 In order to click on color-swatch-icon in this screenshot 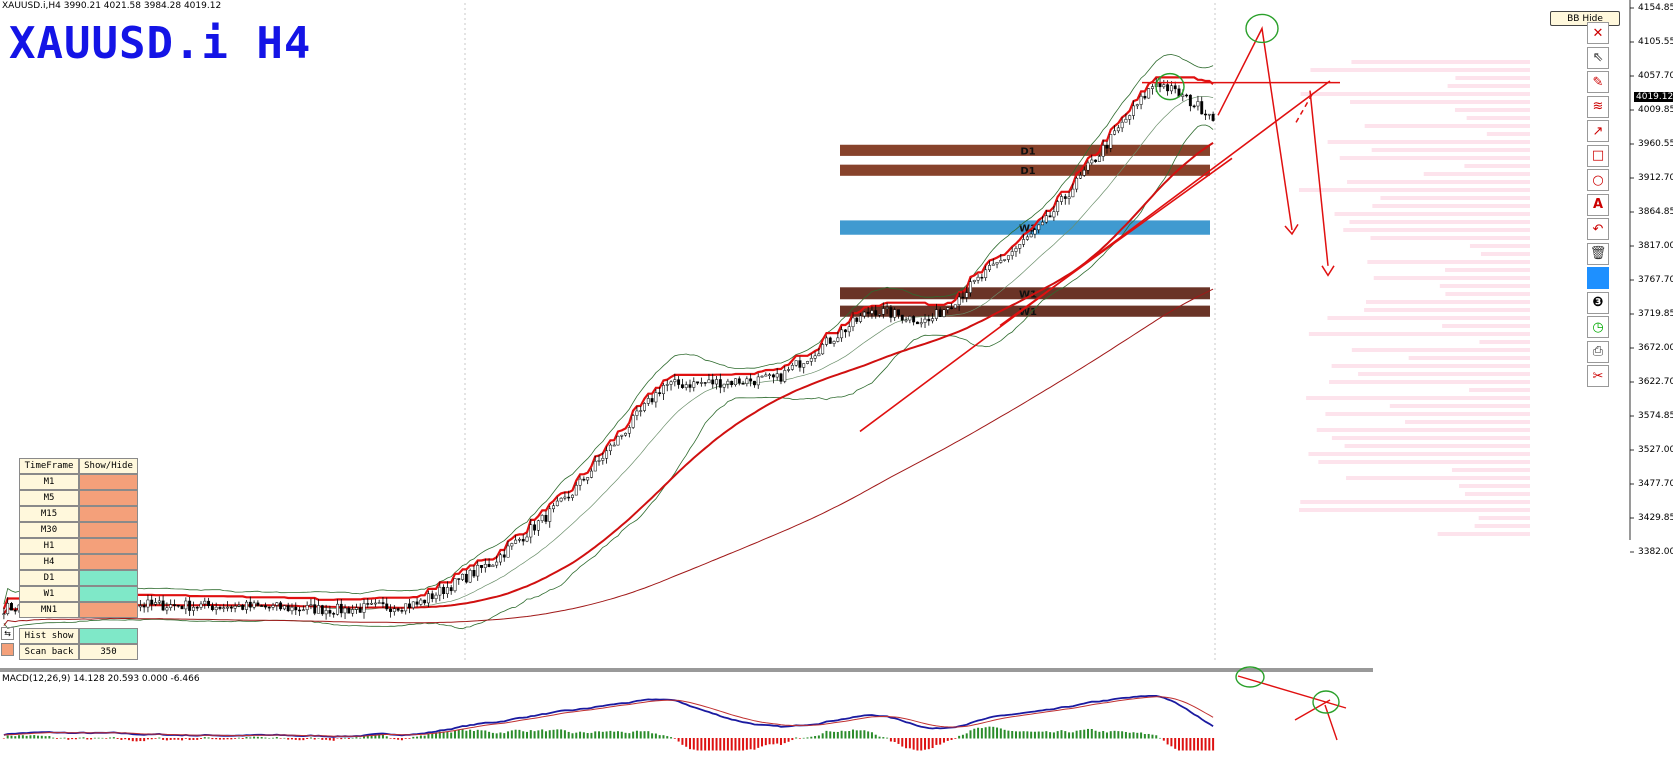, I will do `click(1598, 278)`.